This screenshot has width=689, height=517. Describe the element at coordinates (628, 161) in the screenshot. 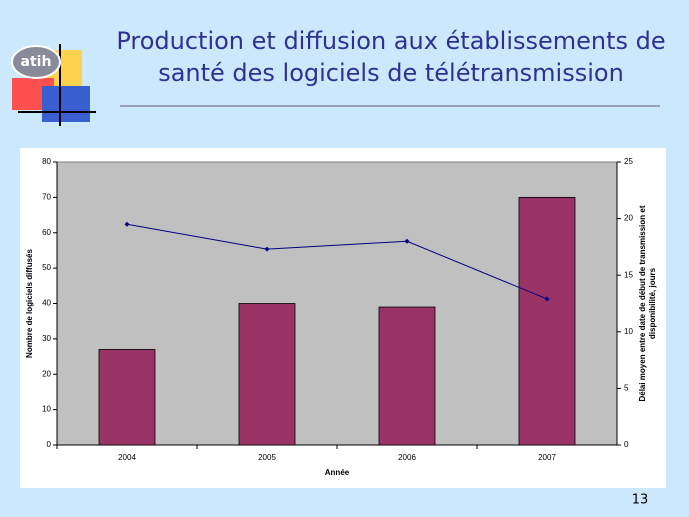

I see `y2-tick-label: 25` at that location.